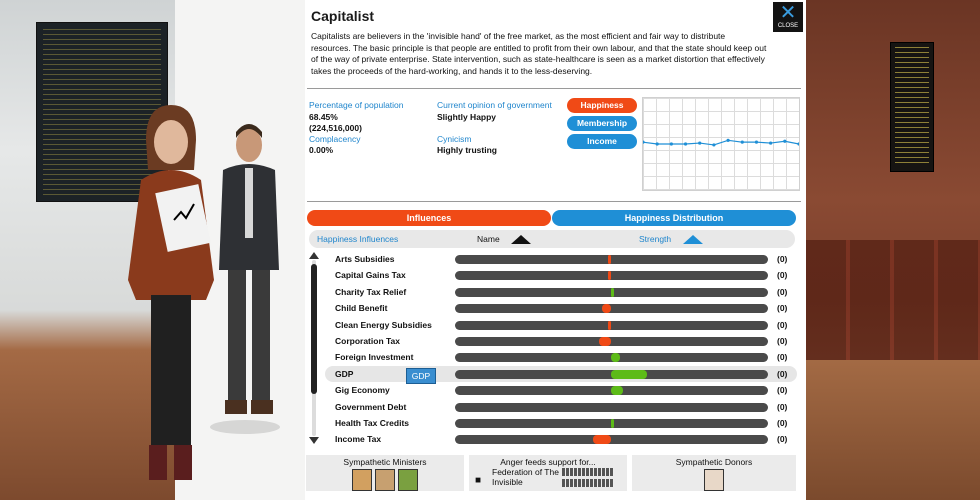 The image size is (980, 500). Describe the element at coordinates (893, 430) in the screenshot. I see `auditorium-floor` at that location.